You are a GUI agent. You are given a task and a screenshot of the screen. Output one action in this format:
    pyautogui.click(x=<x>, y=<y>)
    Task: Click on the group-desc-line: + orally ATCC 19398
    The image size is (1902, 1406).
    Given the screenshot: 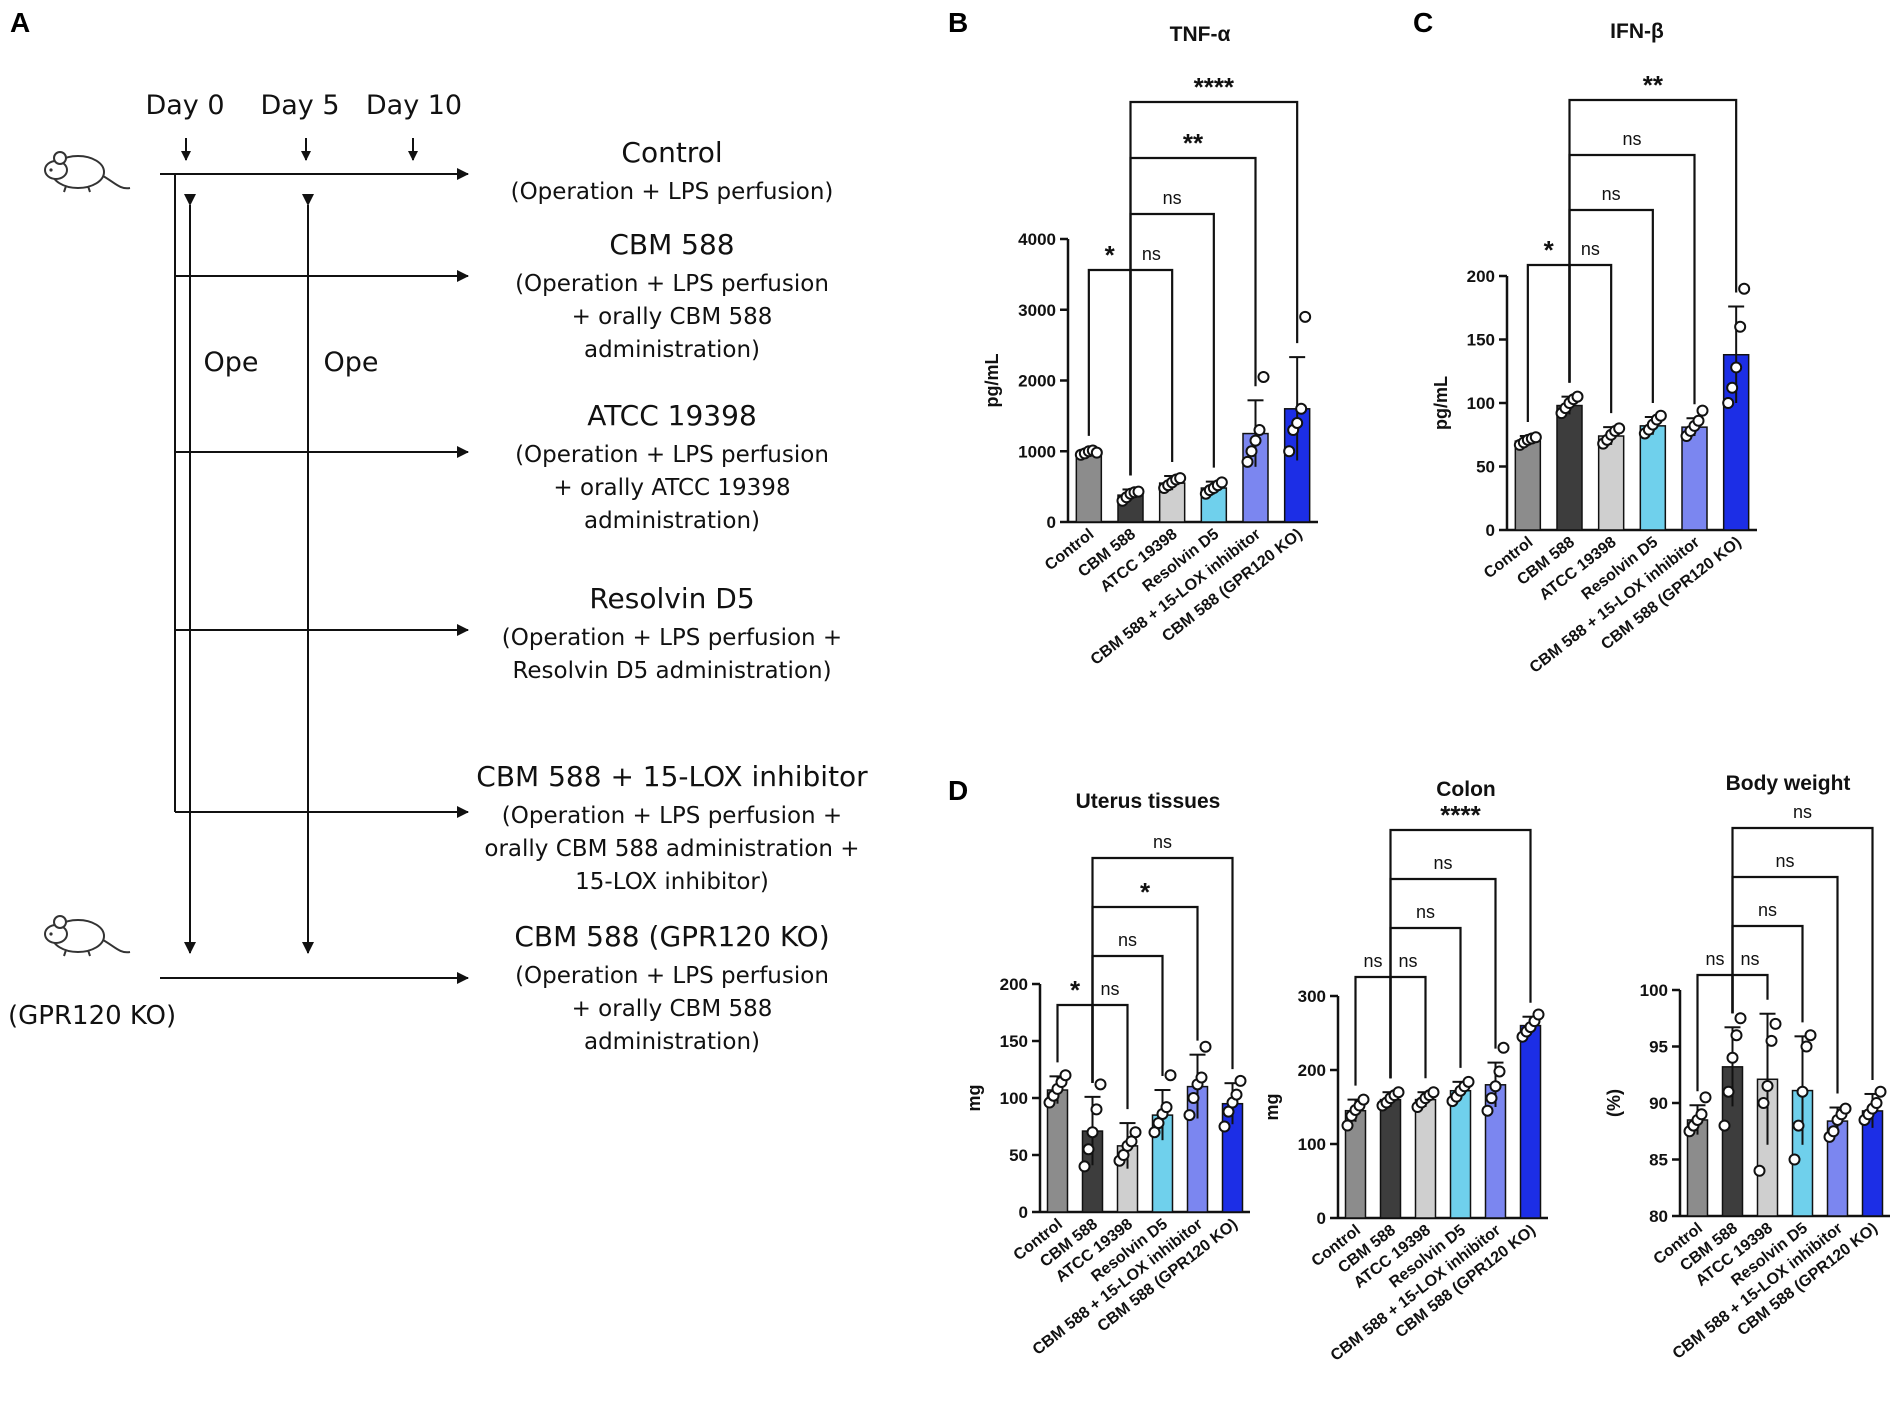 What is the action you would take?
    pyautogui.click(x=671, y=488)
    